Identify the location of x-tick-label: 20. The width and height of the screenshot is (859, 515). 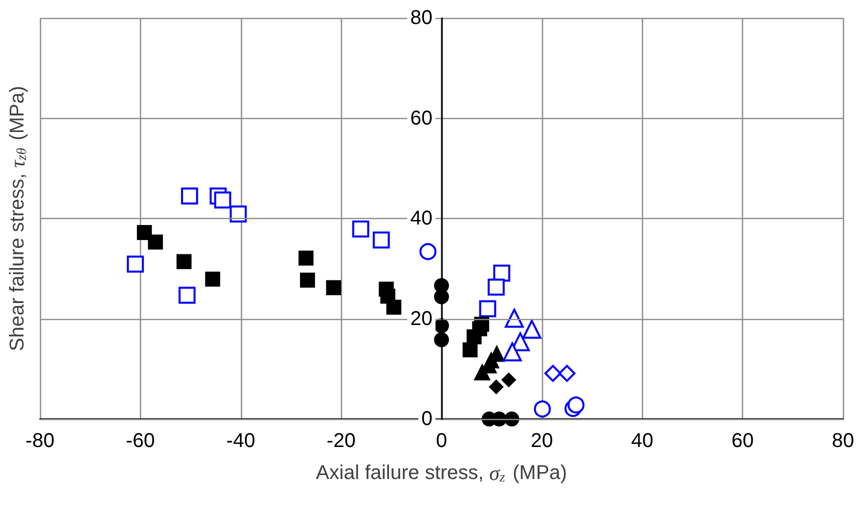
(541, 441).